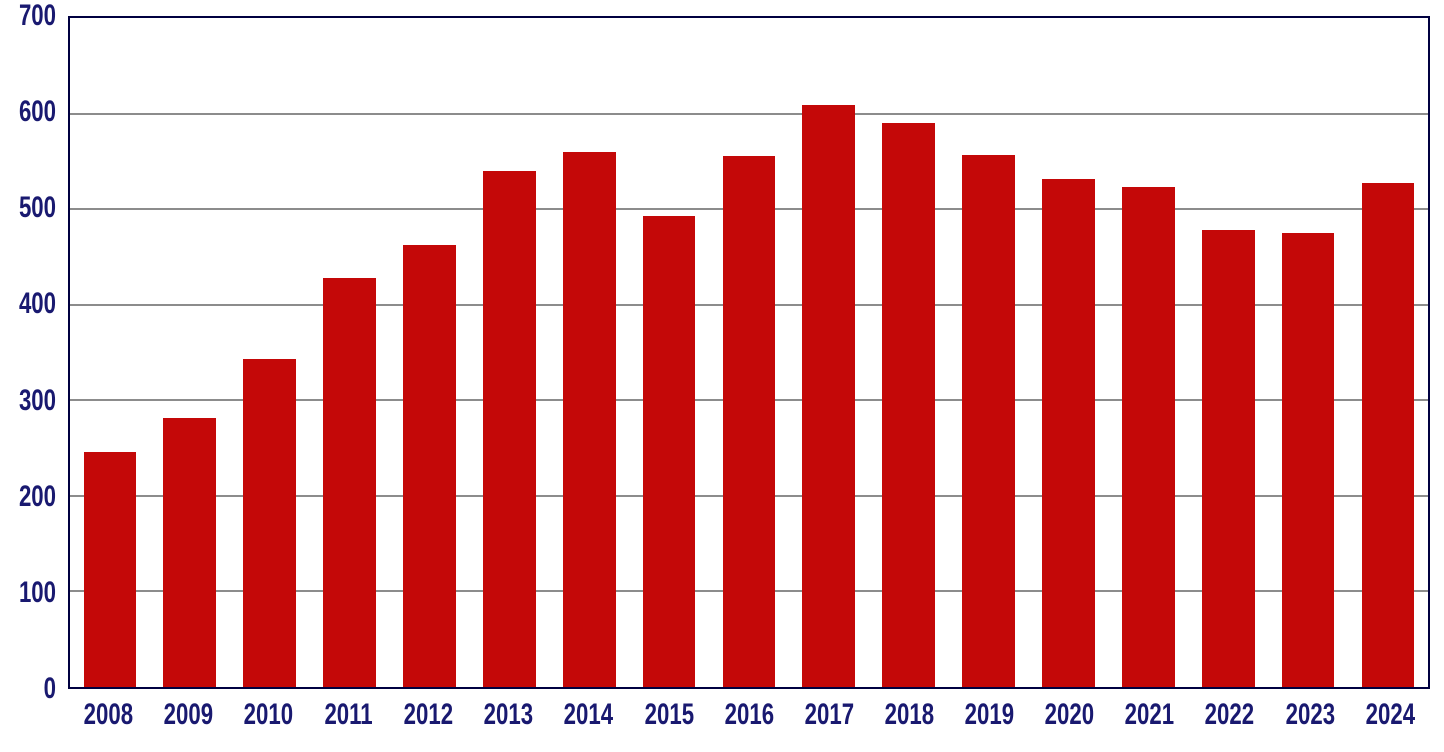 This screenshot has height=752, width=1444. I want to click on bar-2018, so click(909, 405).